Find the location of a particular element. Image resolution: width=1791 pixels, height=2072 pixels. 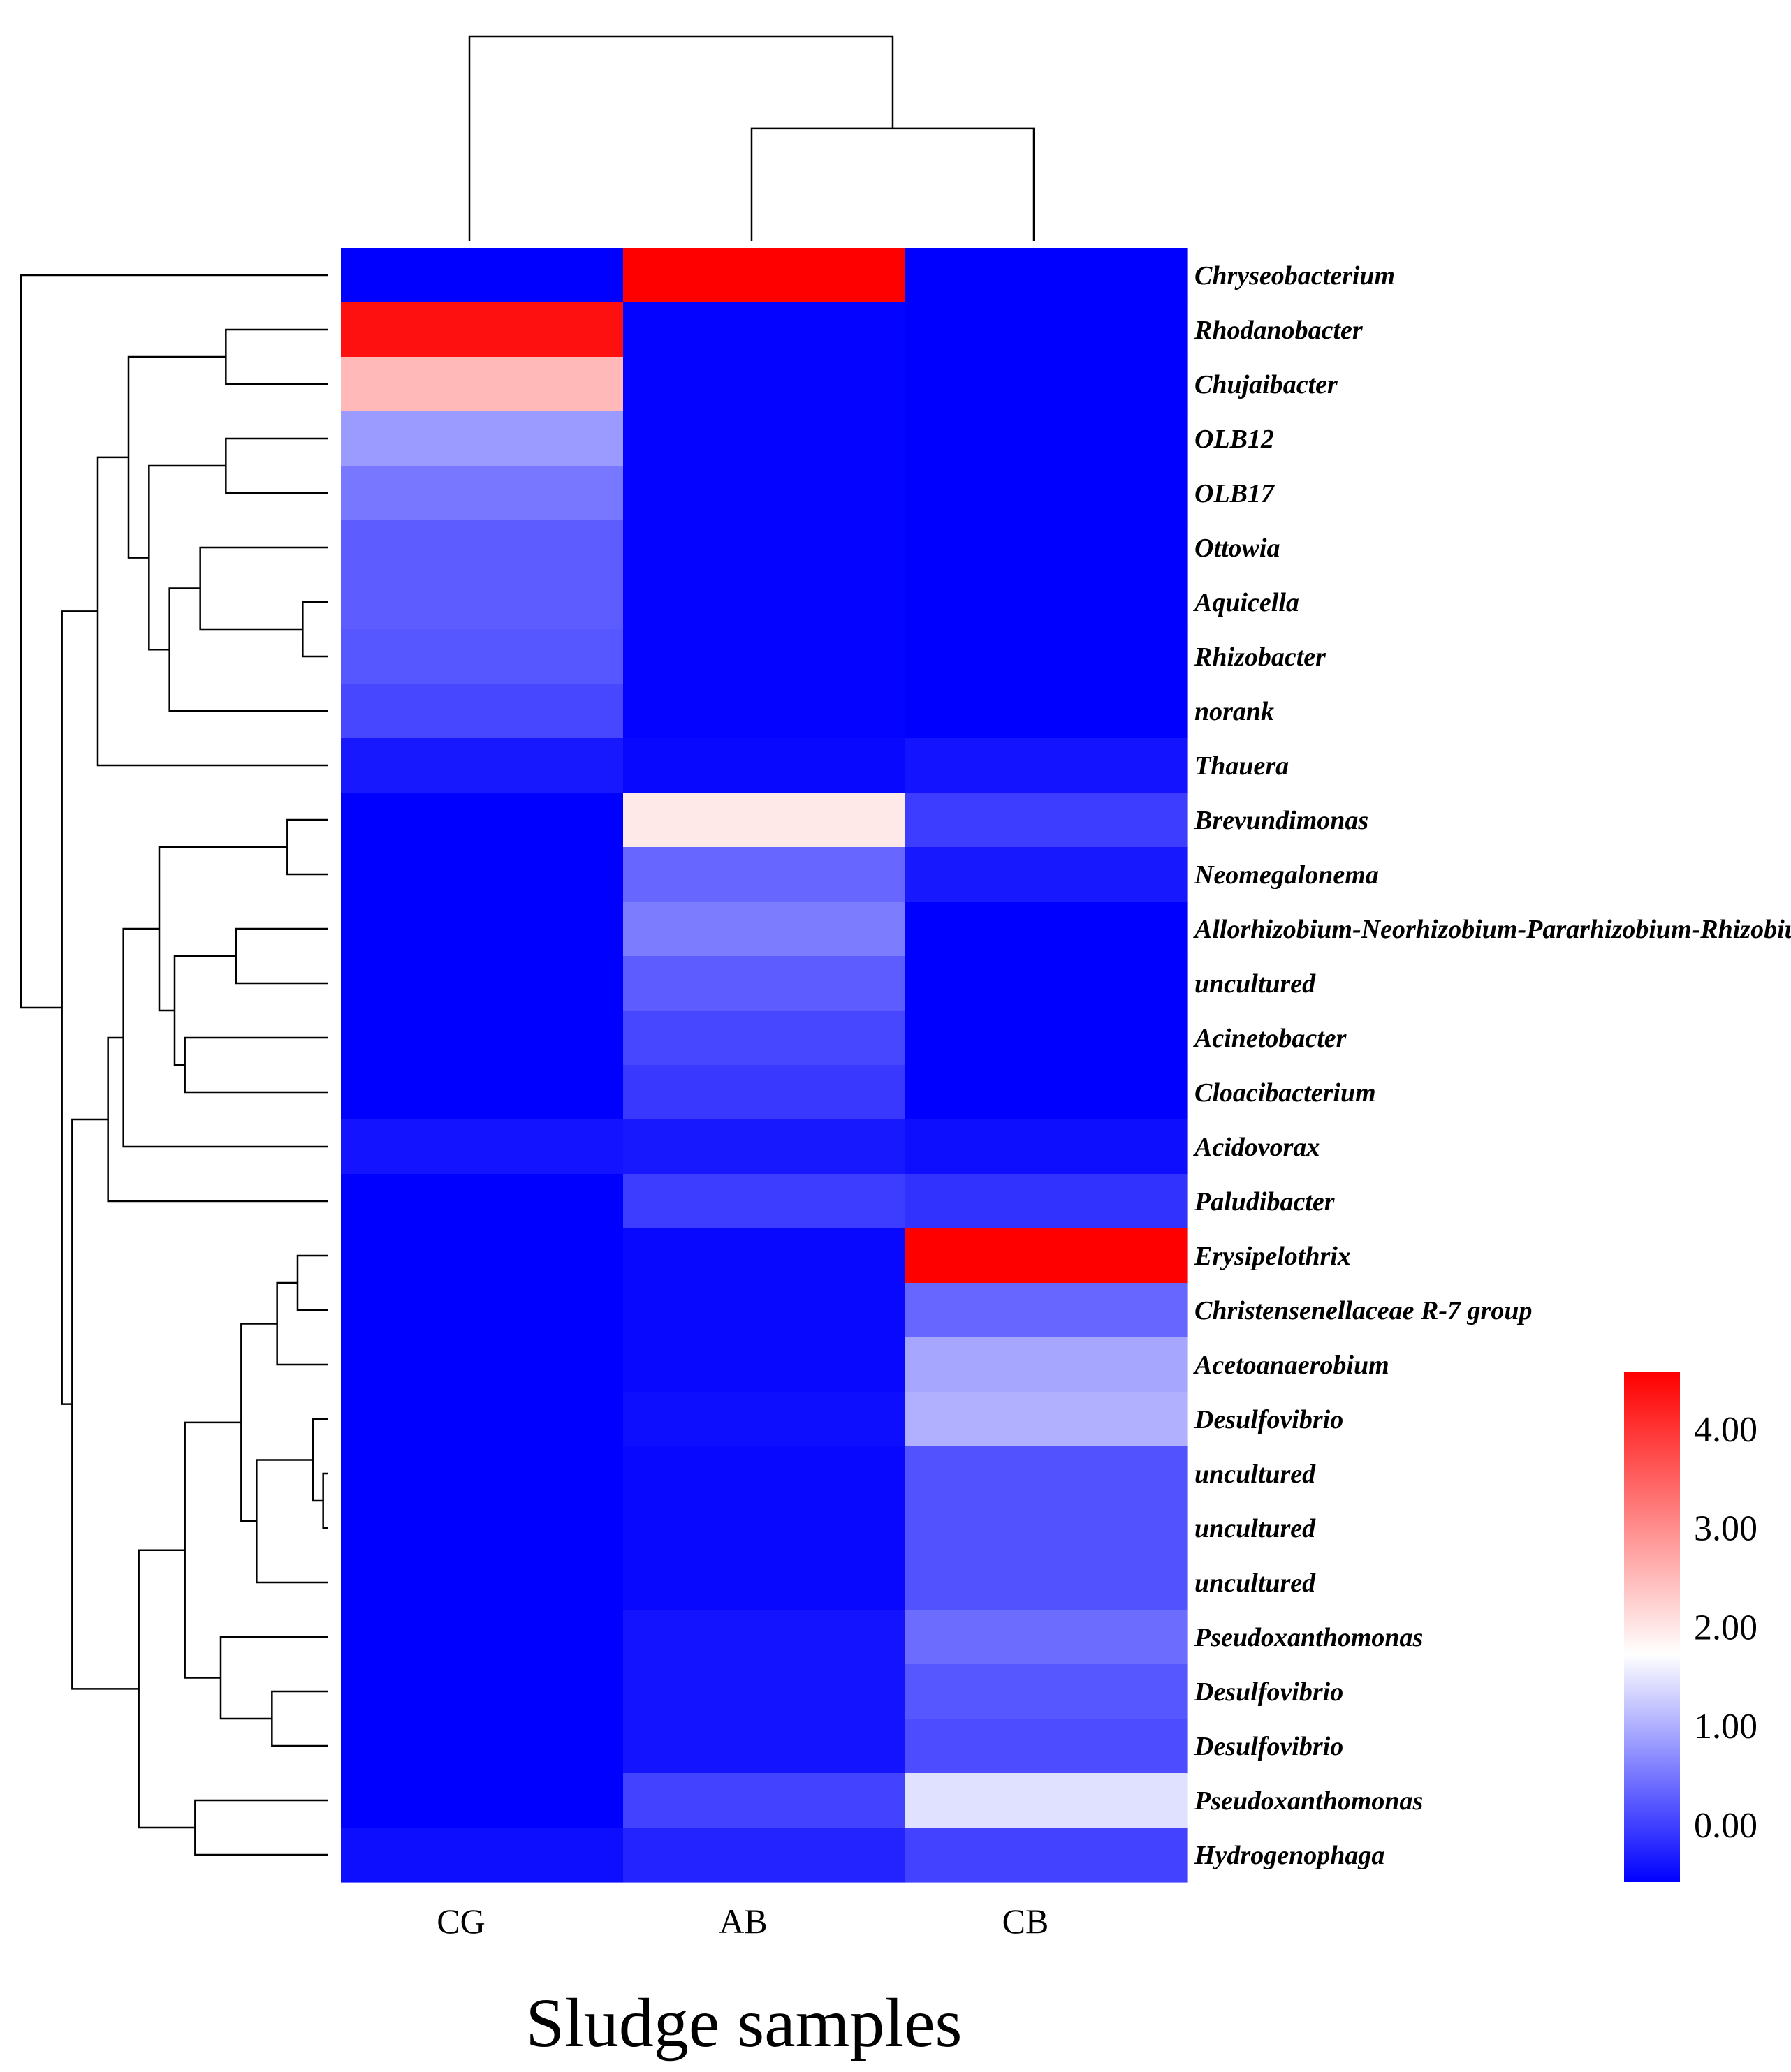

row-label: Paludibacter is located at coordinates (1265, 1202).